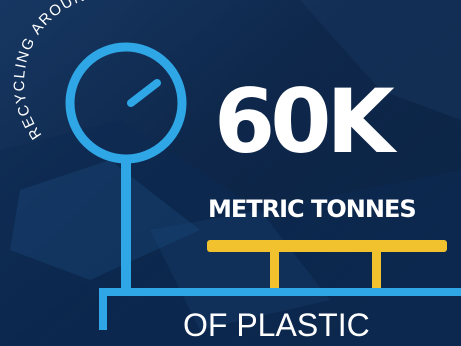  What do you see at coordinates (312, 209) in the screenshot?
I see `unit-label: METRIC TONNES` at bounding box center [312, 209].